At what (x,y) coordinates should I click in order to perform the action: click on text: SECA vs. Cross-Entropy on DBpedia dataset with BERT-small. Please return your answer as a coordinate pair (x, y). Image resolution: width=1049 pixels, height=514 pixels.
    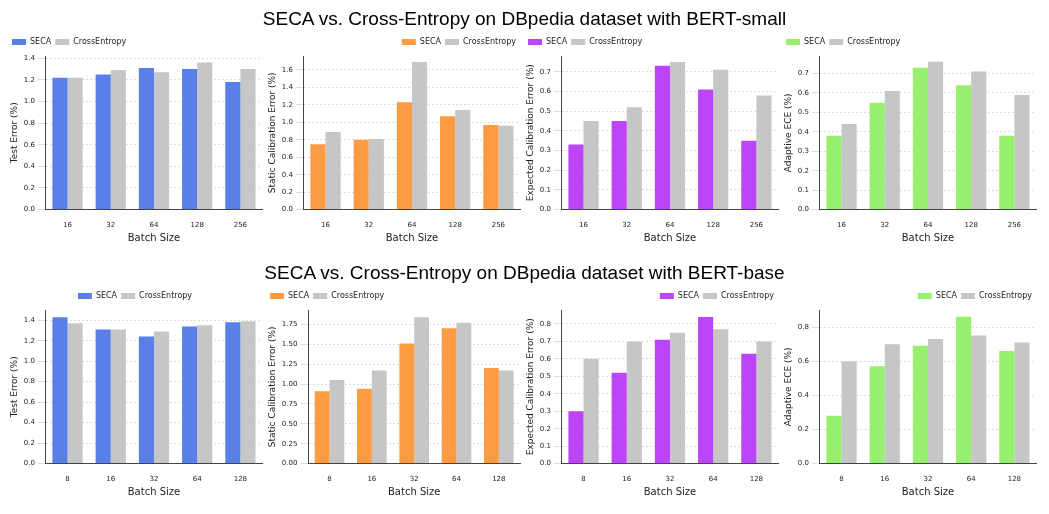
    Looking at the image, I should click on (524, 19).